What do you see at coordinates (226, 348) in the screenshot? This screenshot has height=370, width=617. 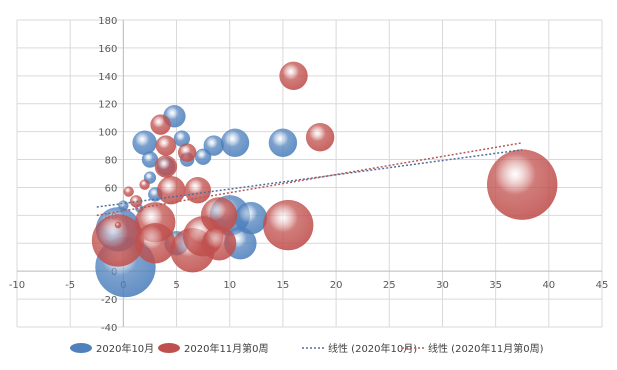 I see `legend-label: 2020年11月第0周` at bounding box center [226, 348].